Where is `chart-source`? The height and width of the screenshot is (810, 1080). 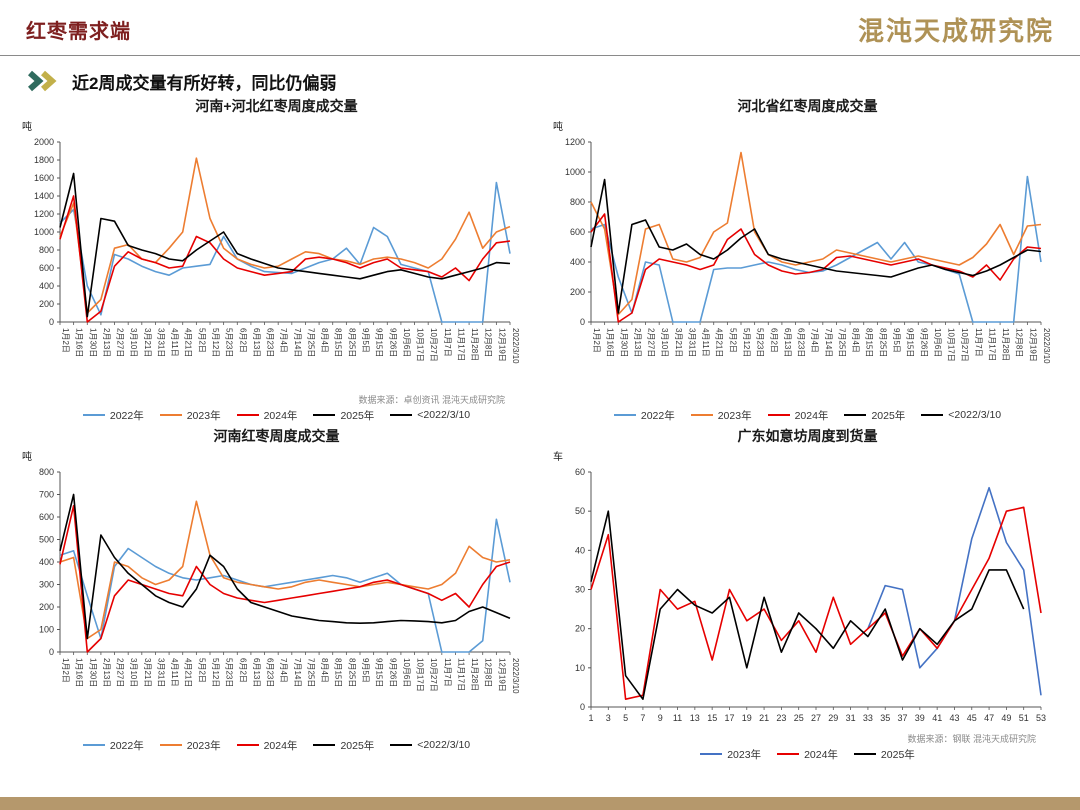
chart-source is located at coordinates (276, 729).